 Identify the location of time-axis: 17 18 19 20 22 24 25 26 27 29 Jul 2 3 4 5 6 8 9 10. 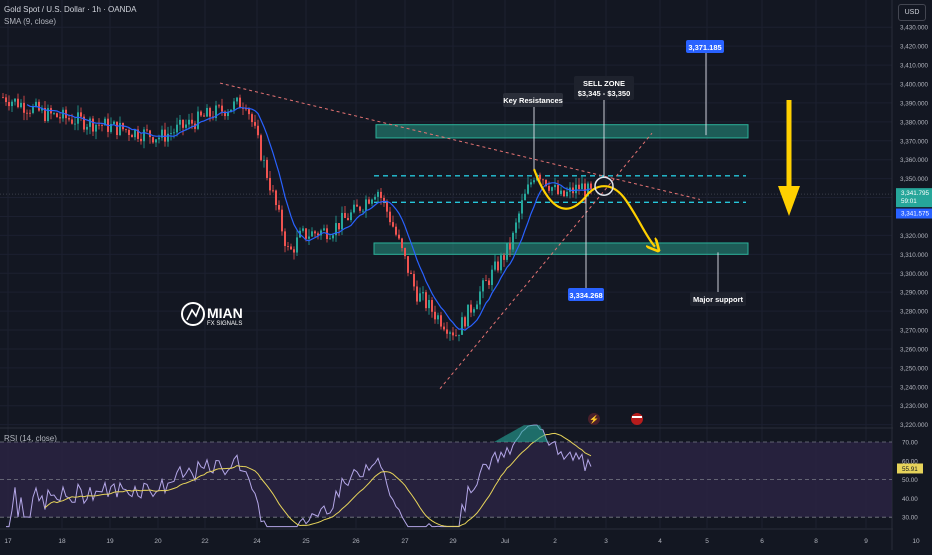
(462, 541).